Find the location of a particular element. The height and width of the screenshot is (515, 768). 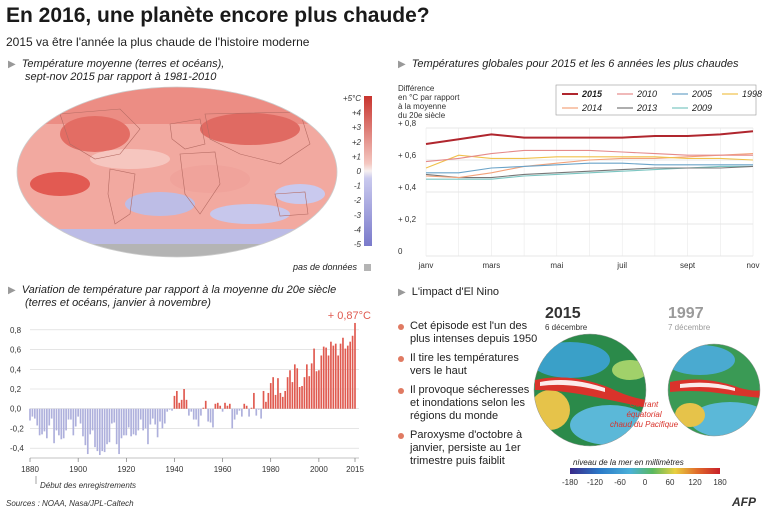

series-line-2013 is located at coordinates (589, 172).